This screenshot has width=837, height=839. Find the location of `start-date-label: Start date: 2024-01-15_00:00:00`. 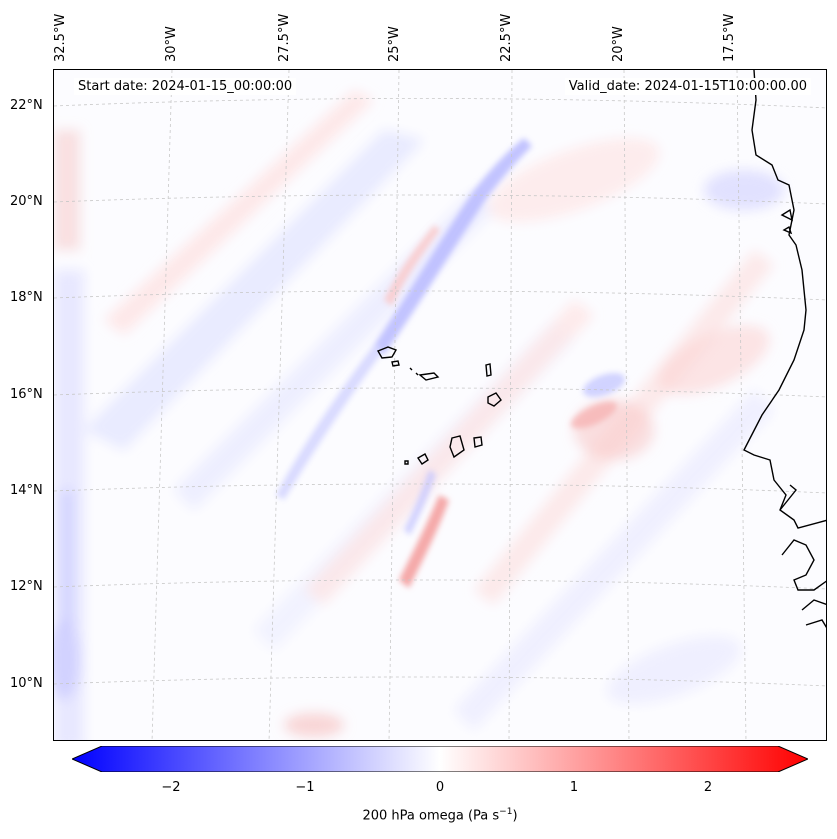

start-date-label: Start date: 2024-01-15_00:00:00 is located at coordinates (185, 86).